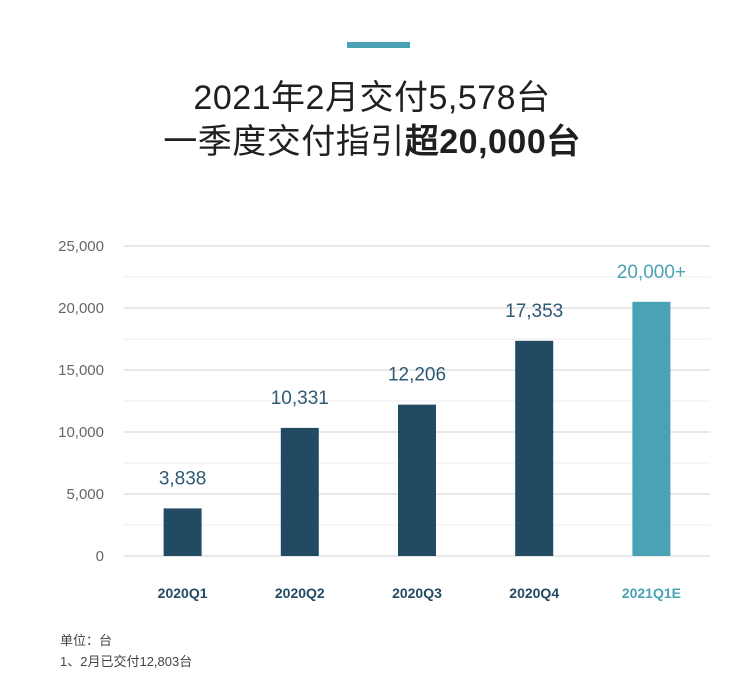  I want to click on bar-2020q3, so click(417, 480).